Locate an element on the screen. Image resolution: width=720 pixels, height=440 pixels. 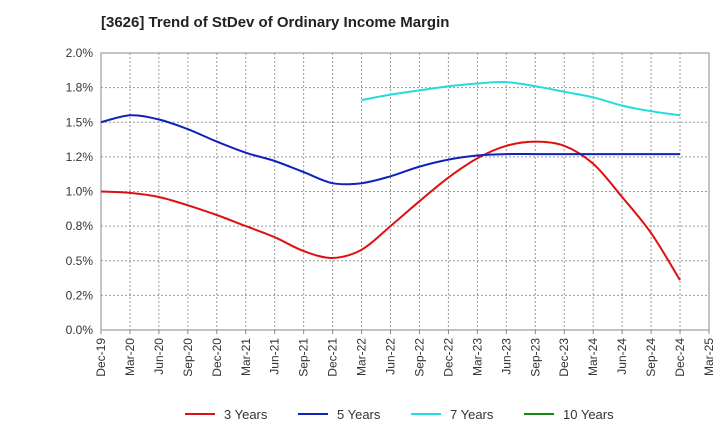
y-tick-label: 1.2% is located at coordinates (80, 157).